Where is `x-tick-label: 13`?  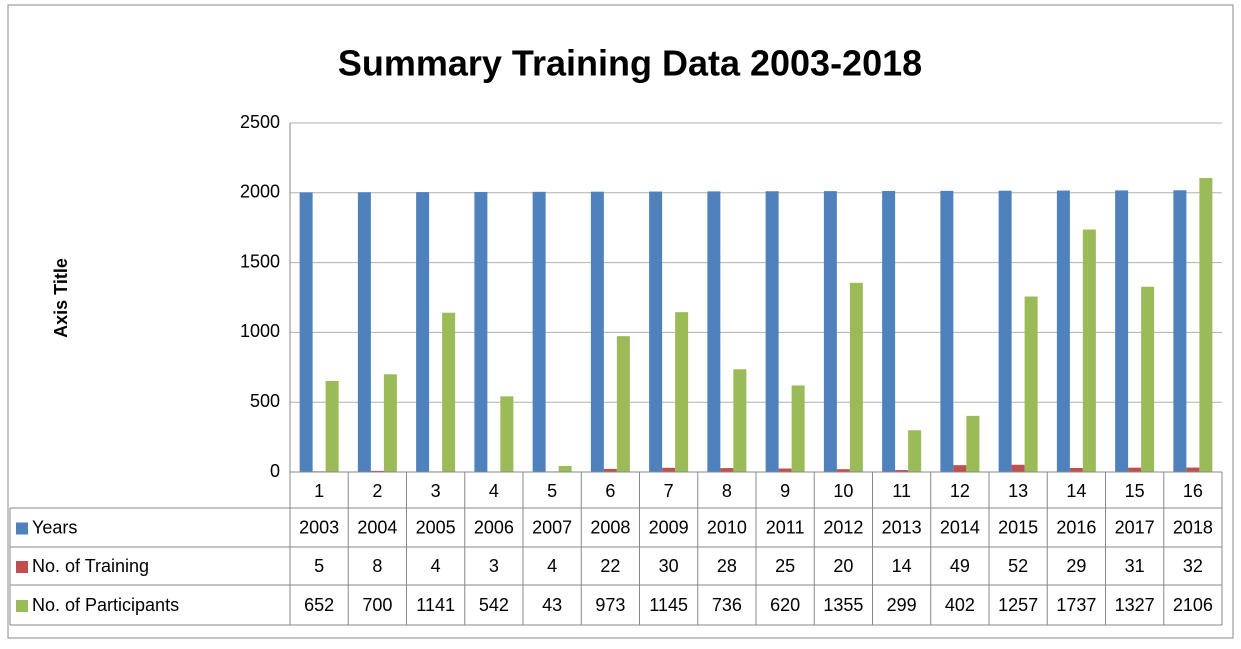 x-tick-label: 13 is located at coordinates (1018, 491).